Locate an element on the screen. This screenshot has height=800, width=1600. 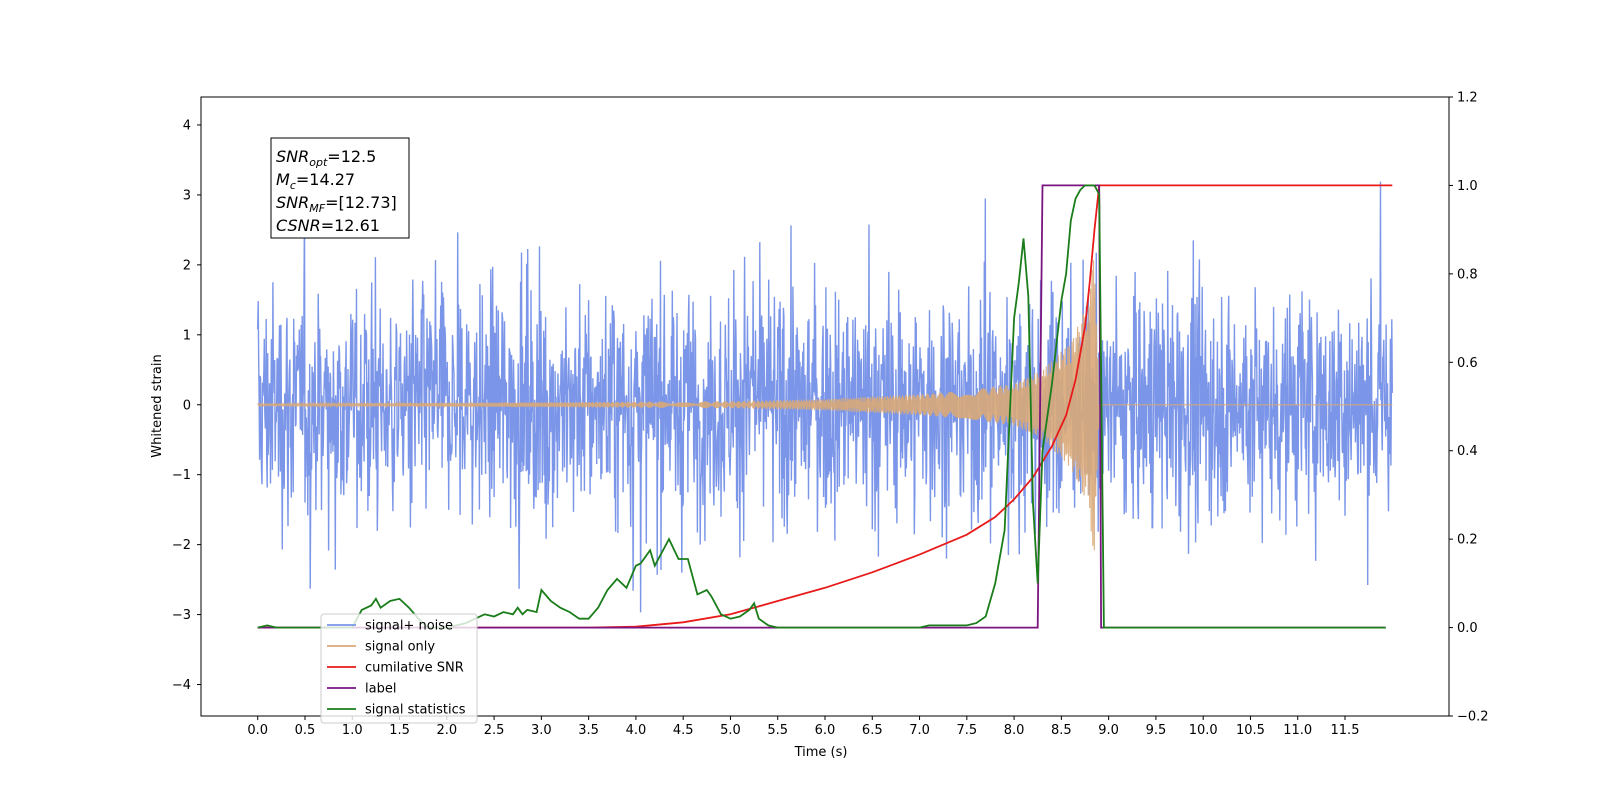
x-tick-label: 1.5 is located at coordinates (399, 730).